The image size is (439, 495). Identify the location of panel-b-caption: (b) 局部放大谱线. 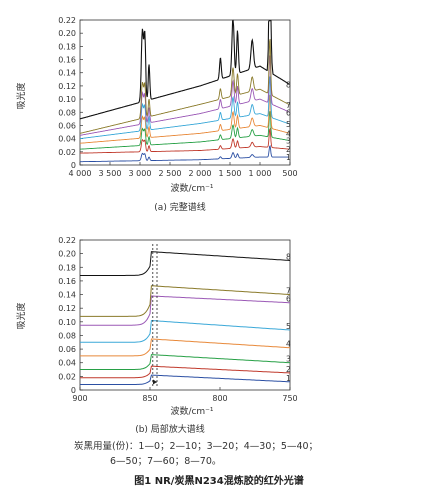
(170, 429).